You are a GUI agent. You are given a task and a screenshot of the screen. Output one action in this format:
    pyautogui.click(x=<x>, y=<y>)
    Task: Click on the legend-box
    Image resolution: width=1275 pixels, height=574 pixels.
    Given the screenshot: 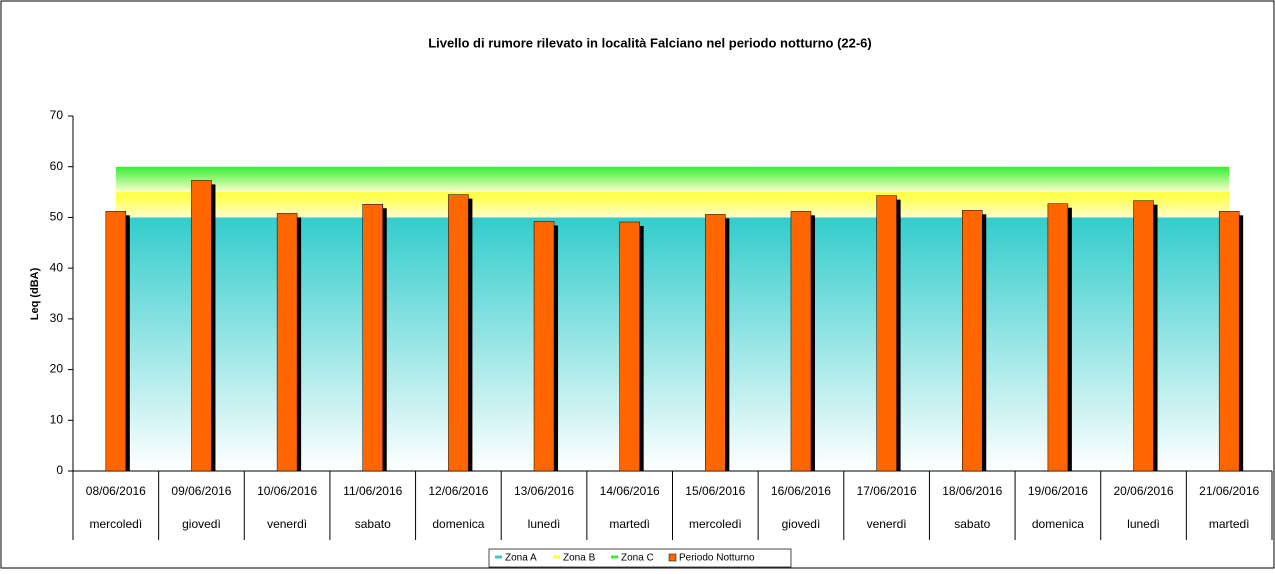 What is the action you would take?
    pyautogui.click(x=640, y=558)
    